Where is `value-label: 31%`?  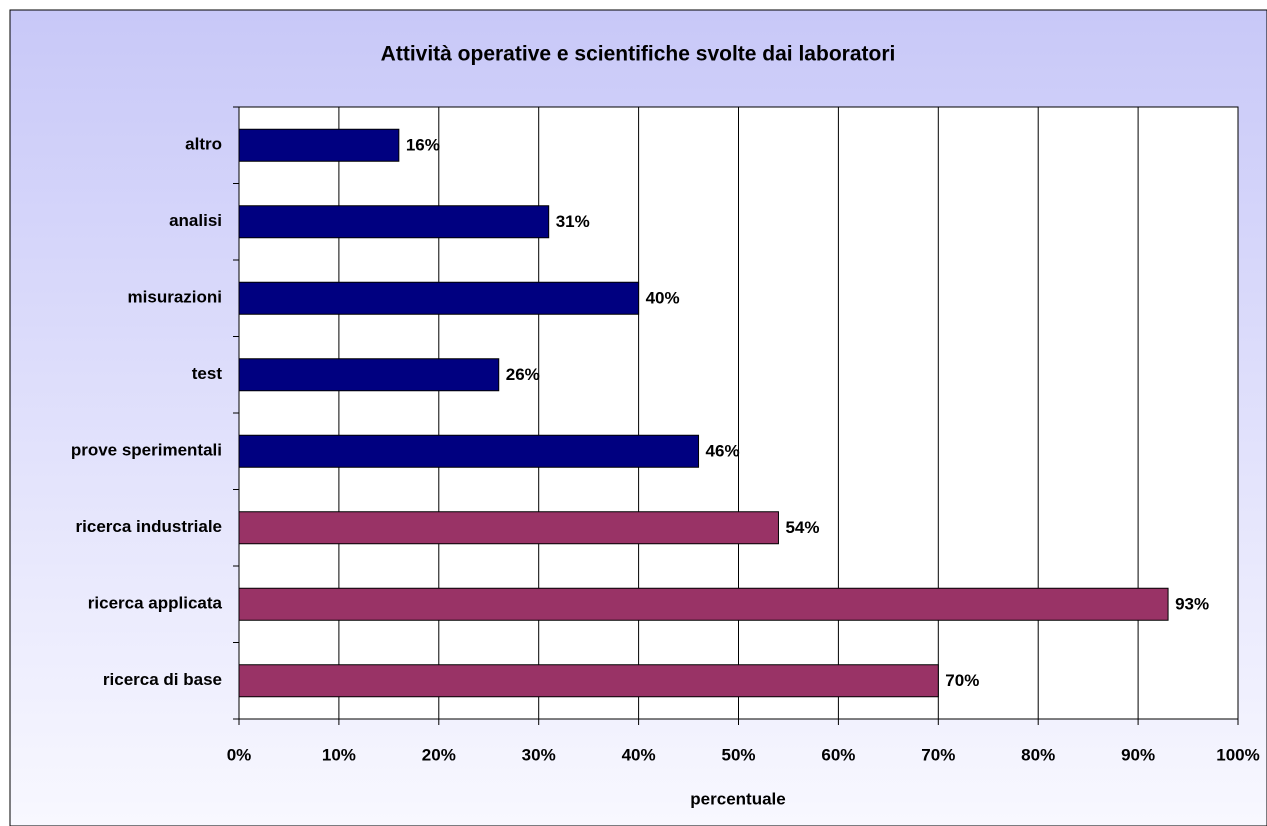
value-label: 31% is located at coordinates (573, 221).